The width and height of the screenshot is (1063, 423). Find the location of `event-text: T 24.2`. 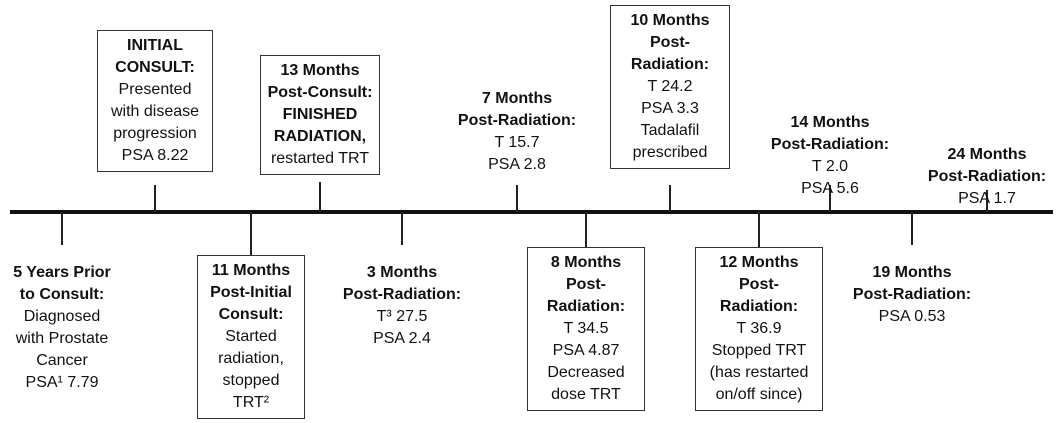

event-text: T 24.2 is located at coordinates (670, 86).